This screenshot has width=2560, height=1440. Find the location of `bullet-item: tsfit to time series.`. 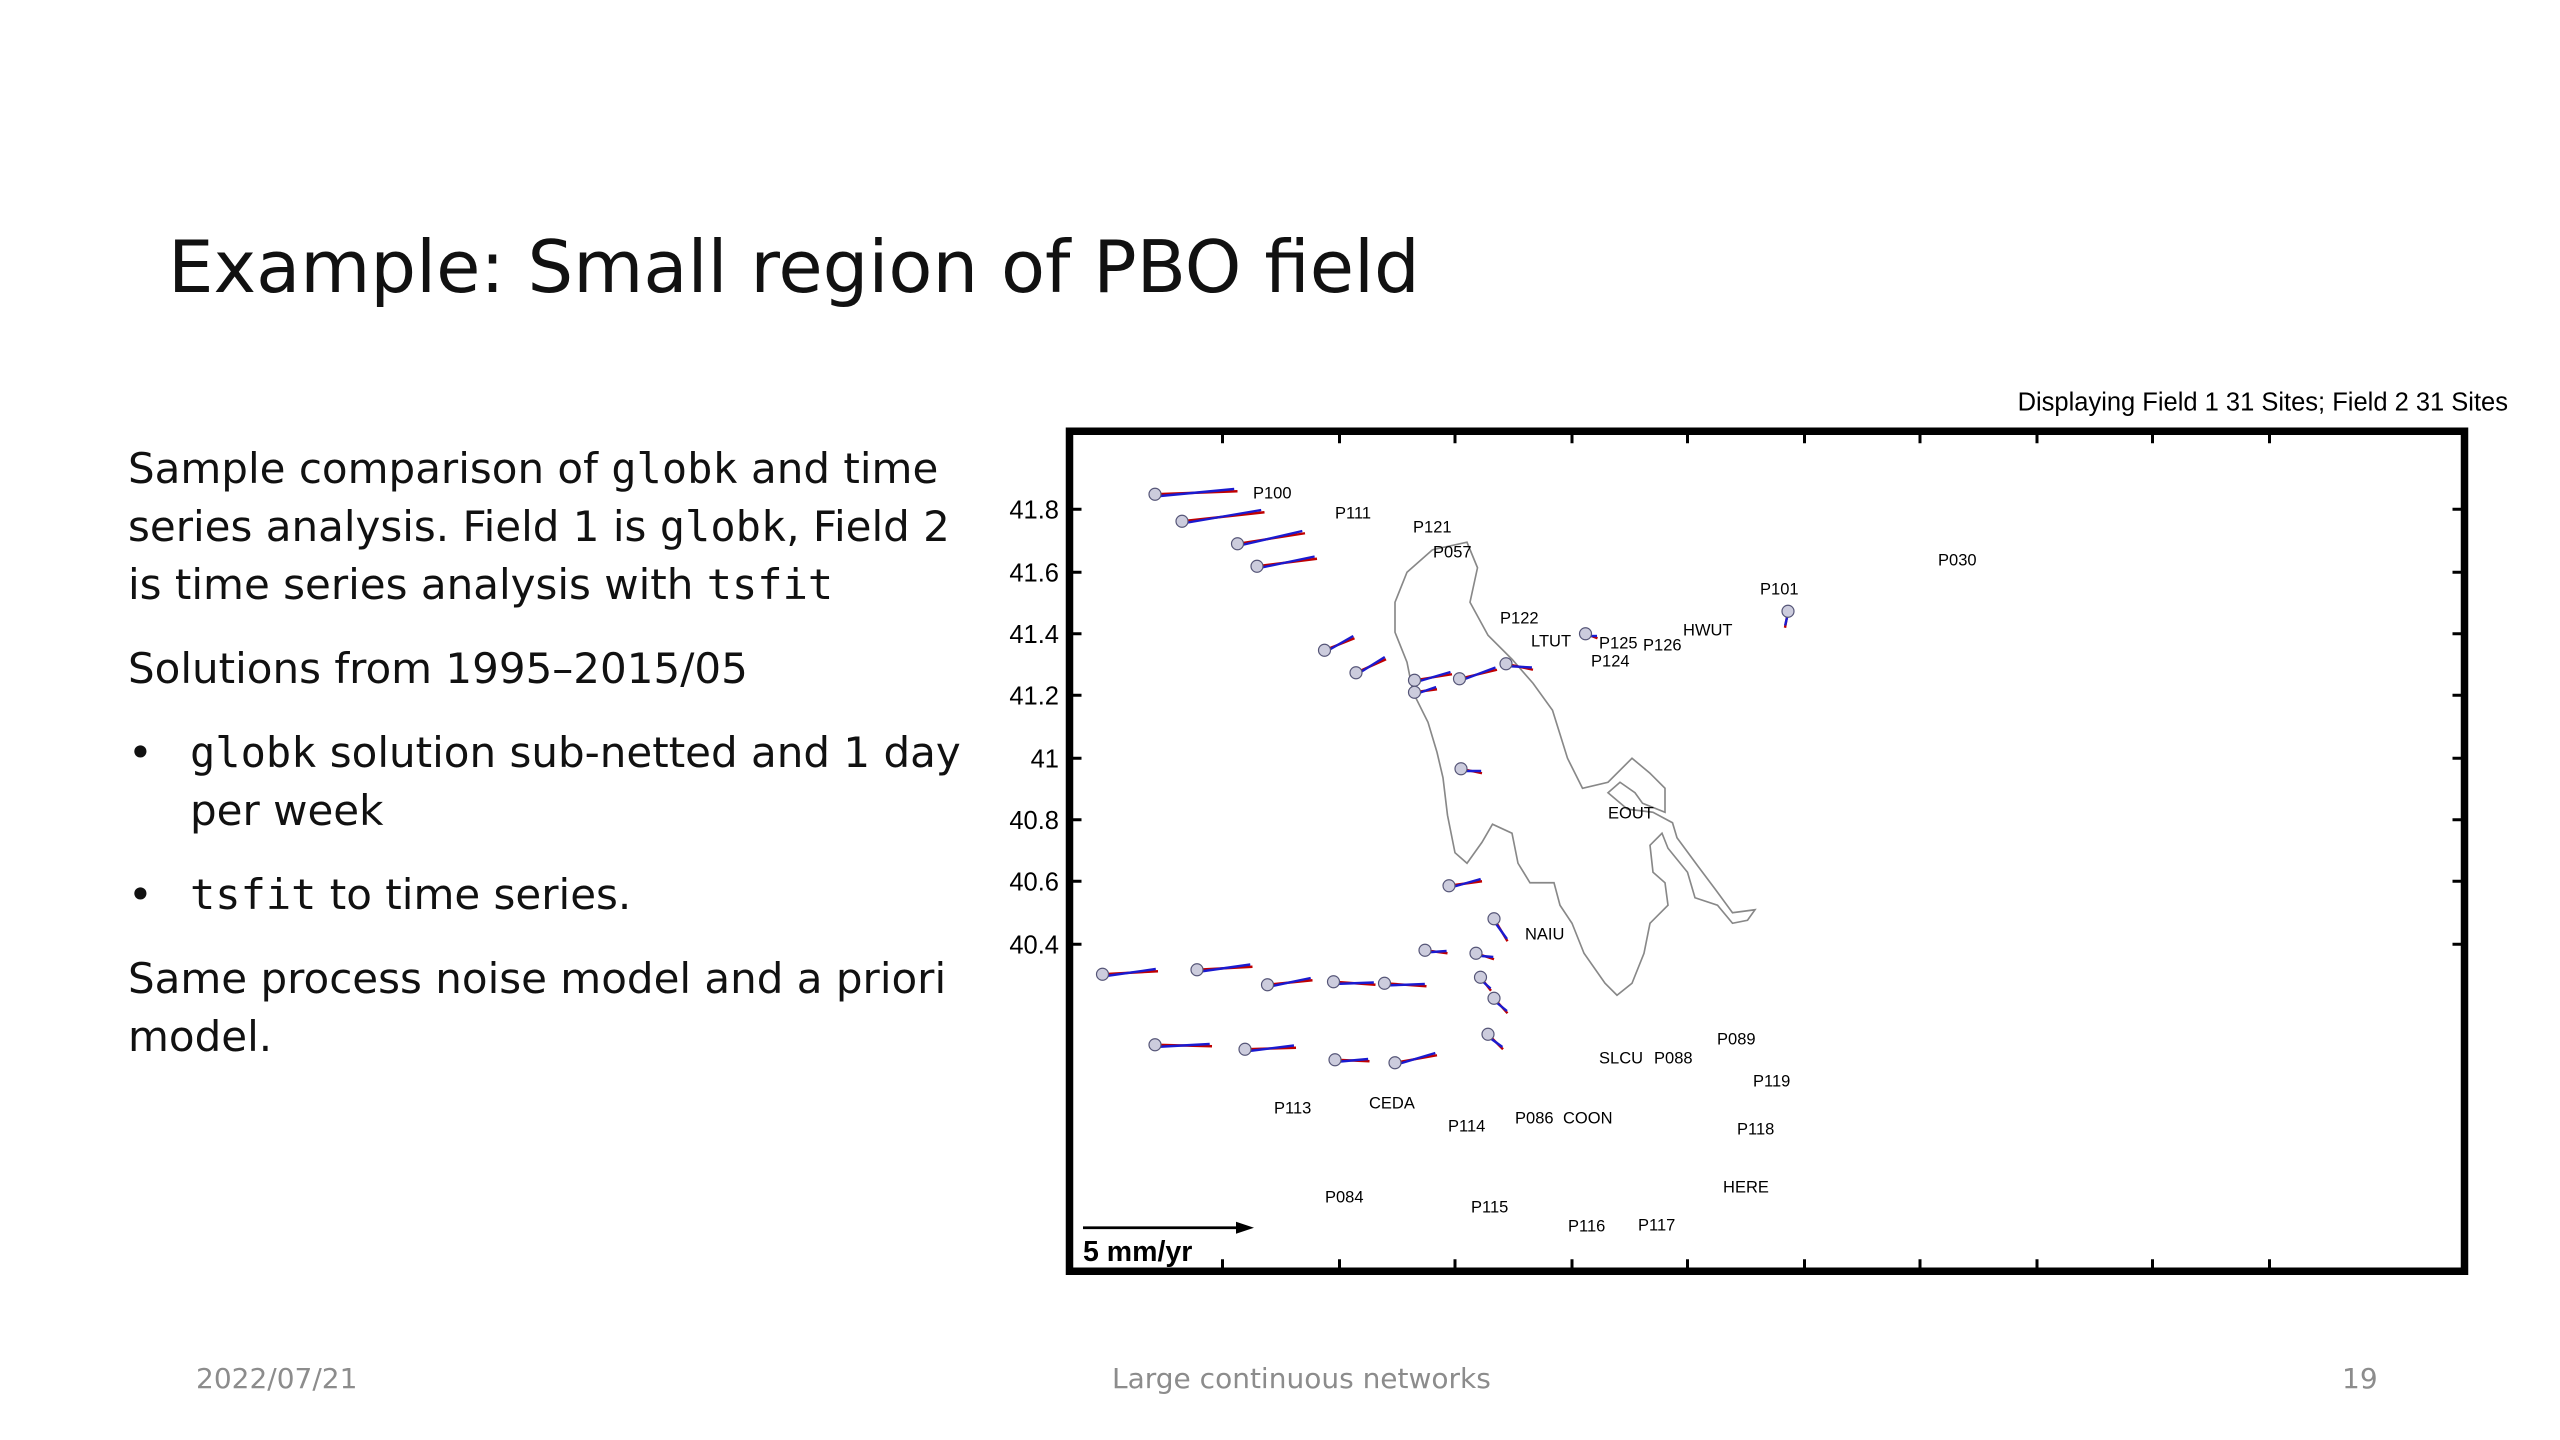

bullet-item: tsfit to time series. is located at coordinates (558, 895).